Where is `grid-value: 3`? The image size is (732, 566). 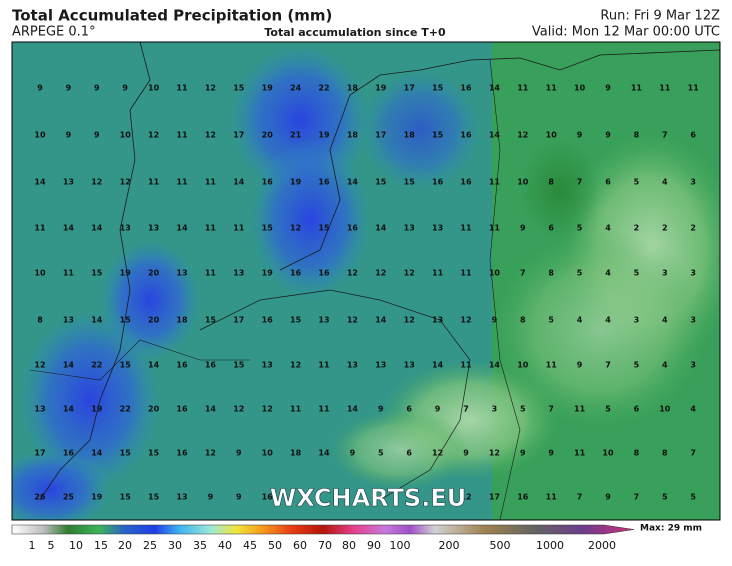 grid-value: 3 is located at coordinates (637, 320).